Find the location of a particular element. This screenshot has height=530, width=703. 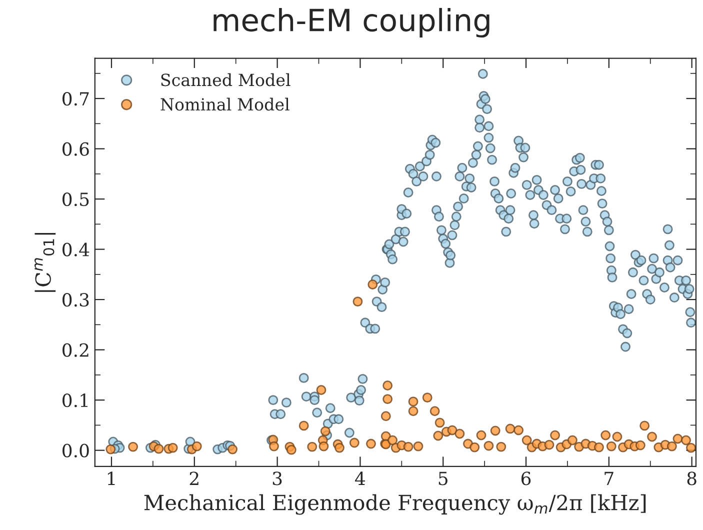

x-axis-title: Mechanical Eigenmode Frequency ω$_{m}$/2π [kHz] is located at coordinates (395, 504).